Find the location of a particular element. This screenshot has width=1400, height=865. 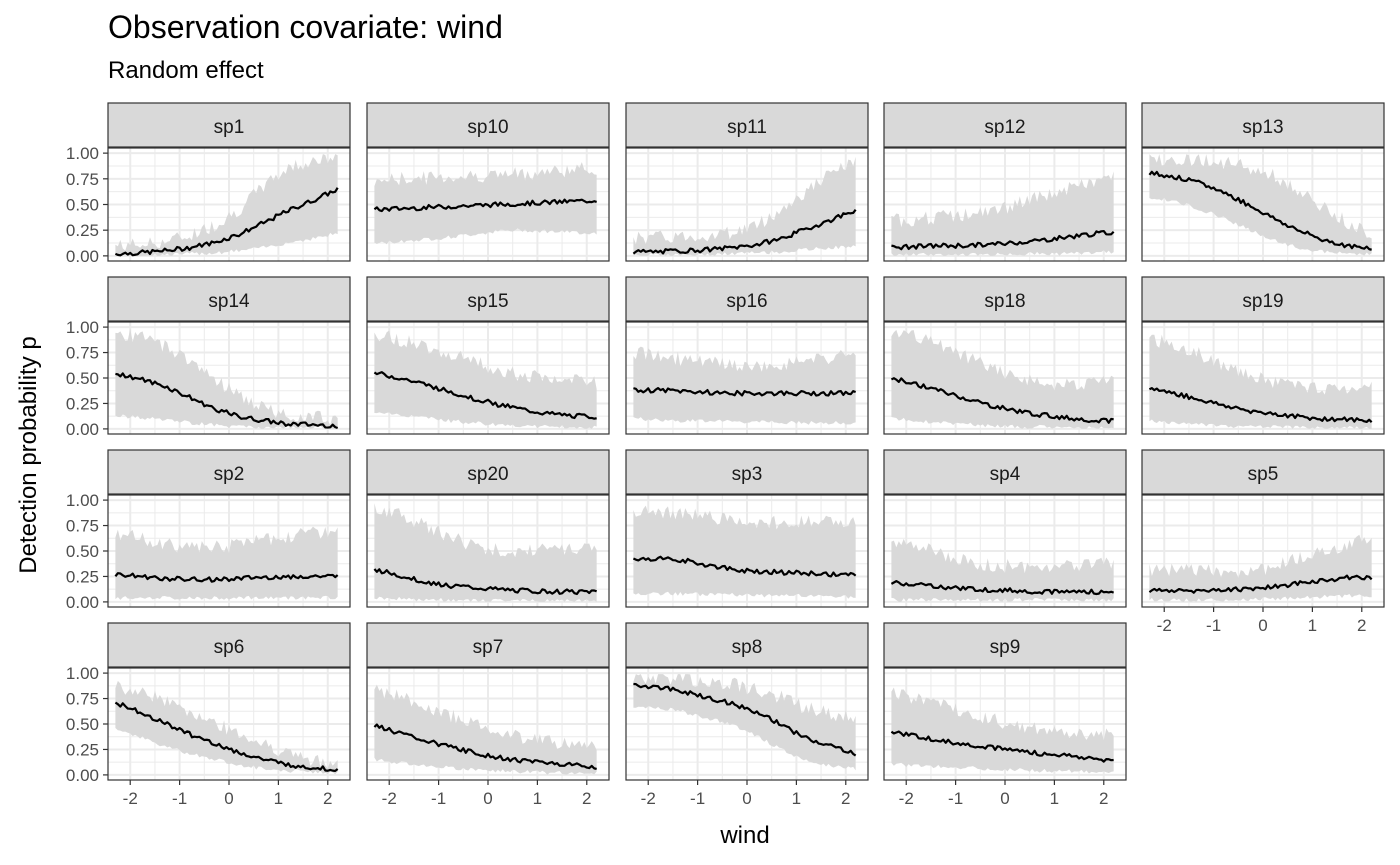

facet-panel-sp11: sp11 is located at coordinates (747, 182).